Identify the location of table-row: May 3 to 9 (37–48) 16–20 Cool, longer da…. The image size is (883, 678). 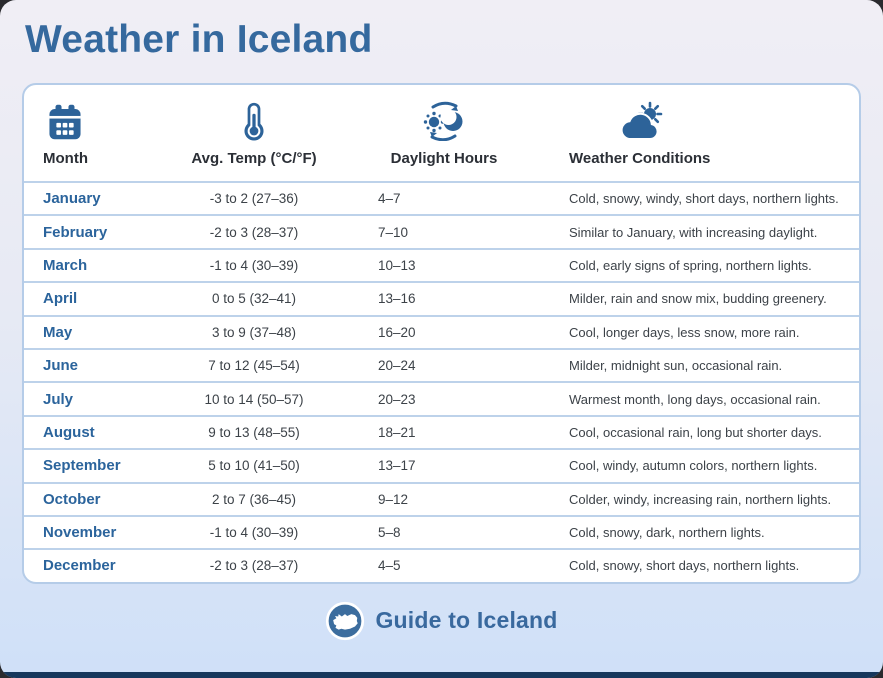
(441, 331).